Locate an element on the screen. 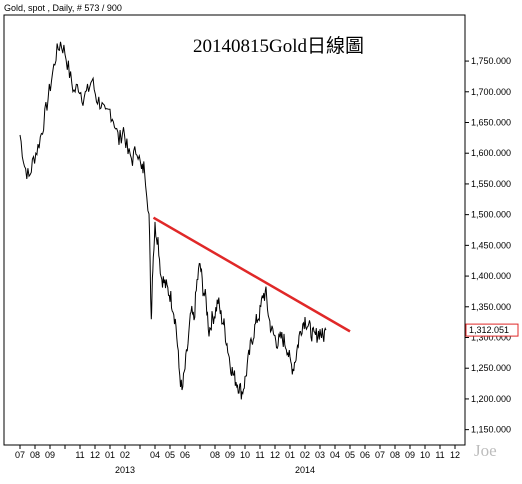 This screenshot has width=522, height=484. chart-title: 20140815Gold日線圖 is located at coordinates (278, 46).